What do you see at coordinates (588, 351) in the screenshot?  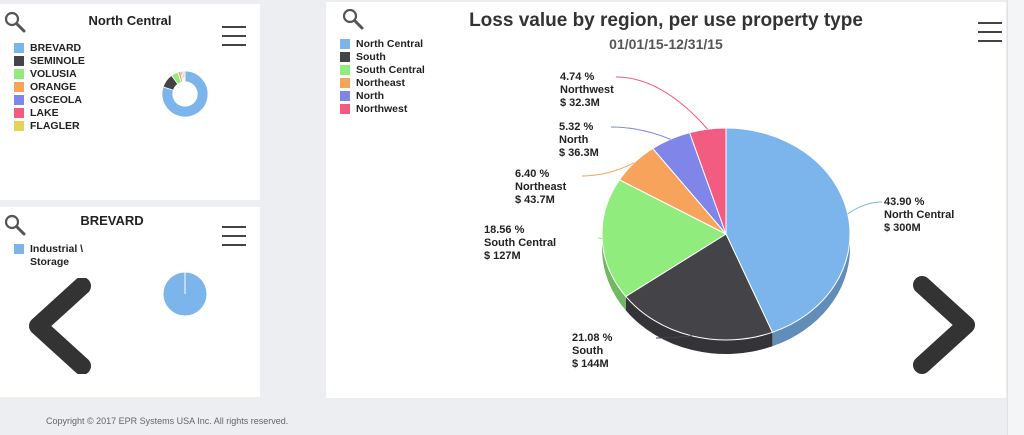 I see `data-label-name: South` at bounding box center [588, 351].